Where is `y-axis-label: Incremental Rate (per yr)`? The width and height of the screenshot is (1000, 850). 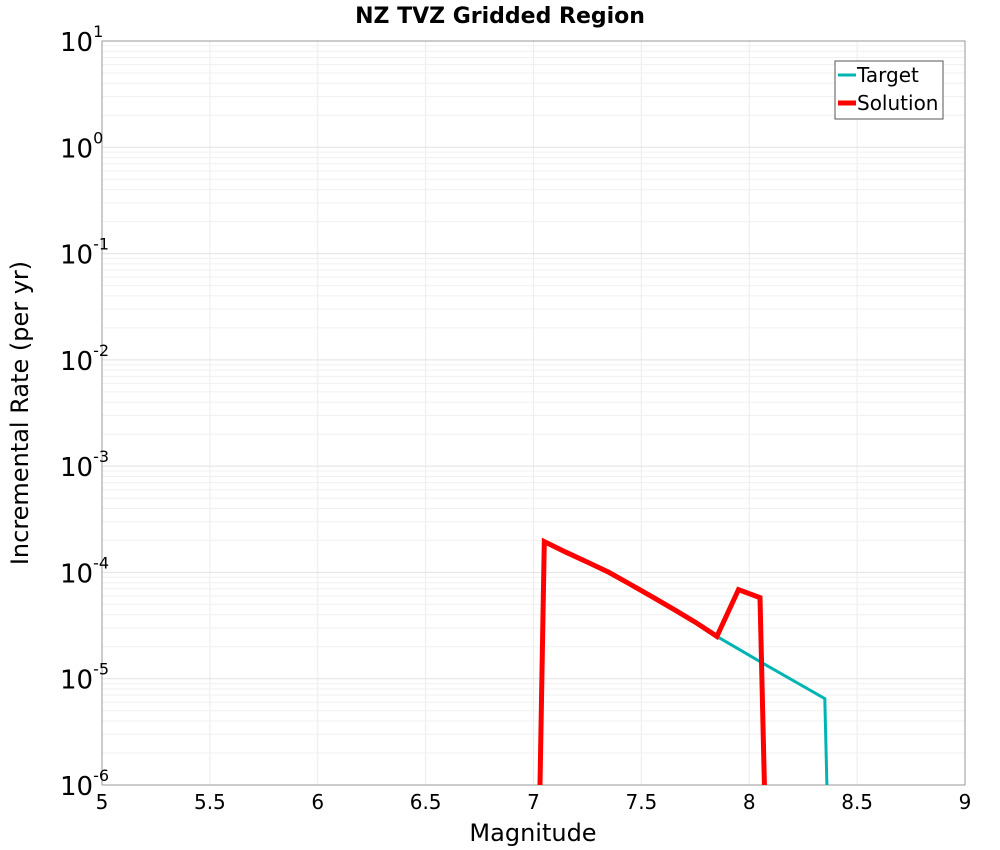 y-axis-label: Incremental Rate (per yr) is located at coordinates (20, 413).